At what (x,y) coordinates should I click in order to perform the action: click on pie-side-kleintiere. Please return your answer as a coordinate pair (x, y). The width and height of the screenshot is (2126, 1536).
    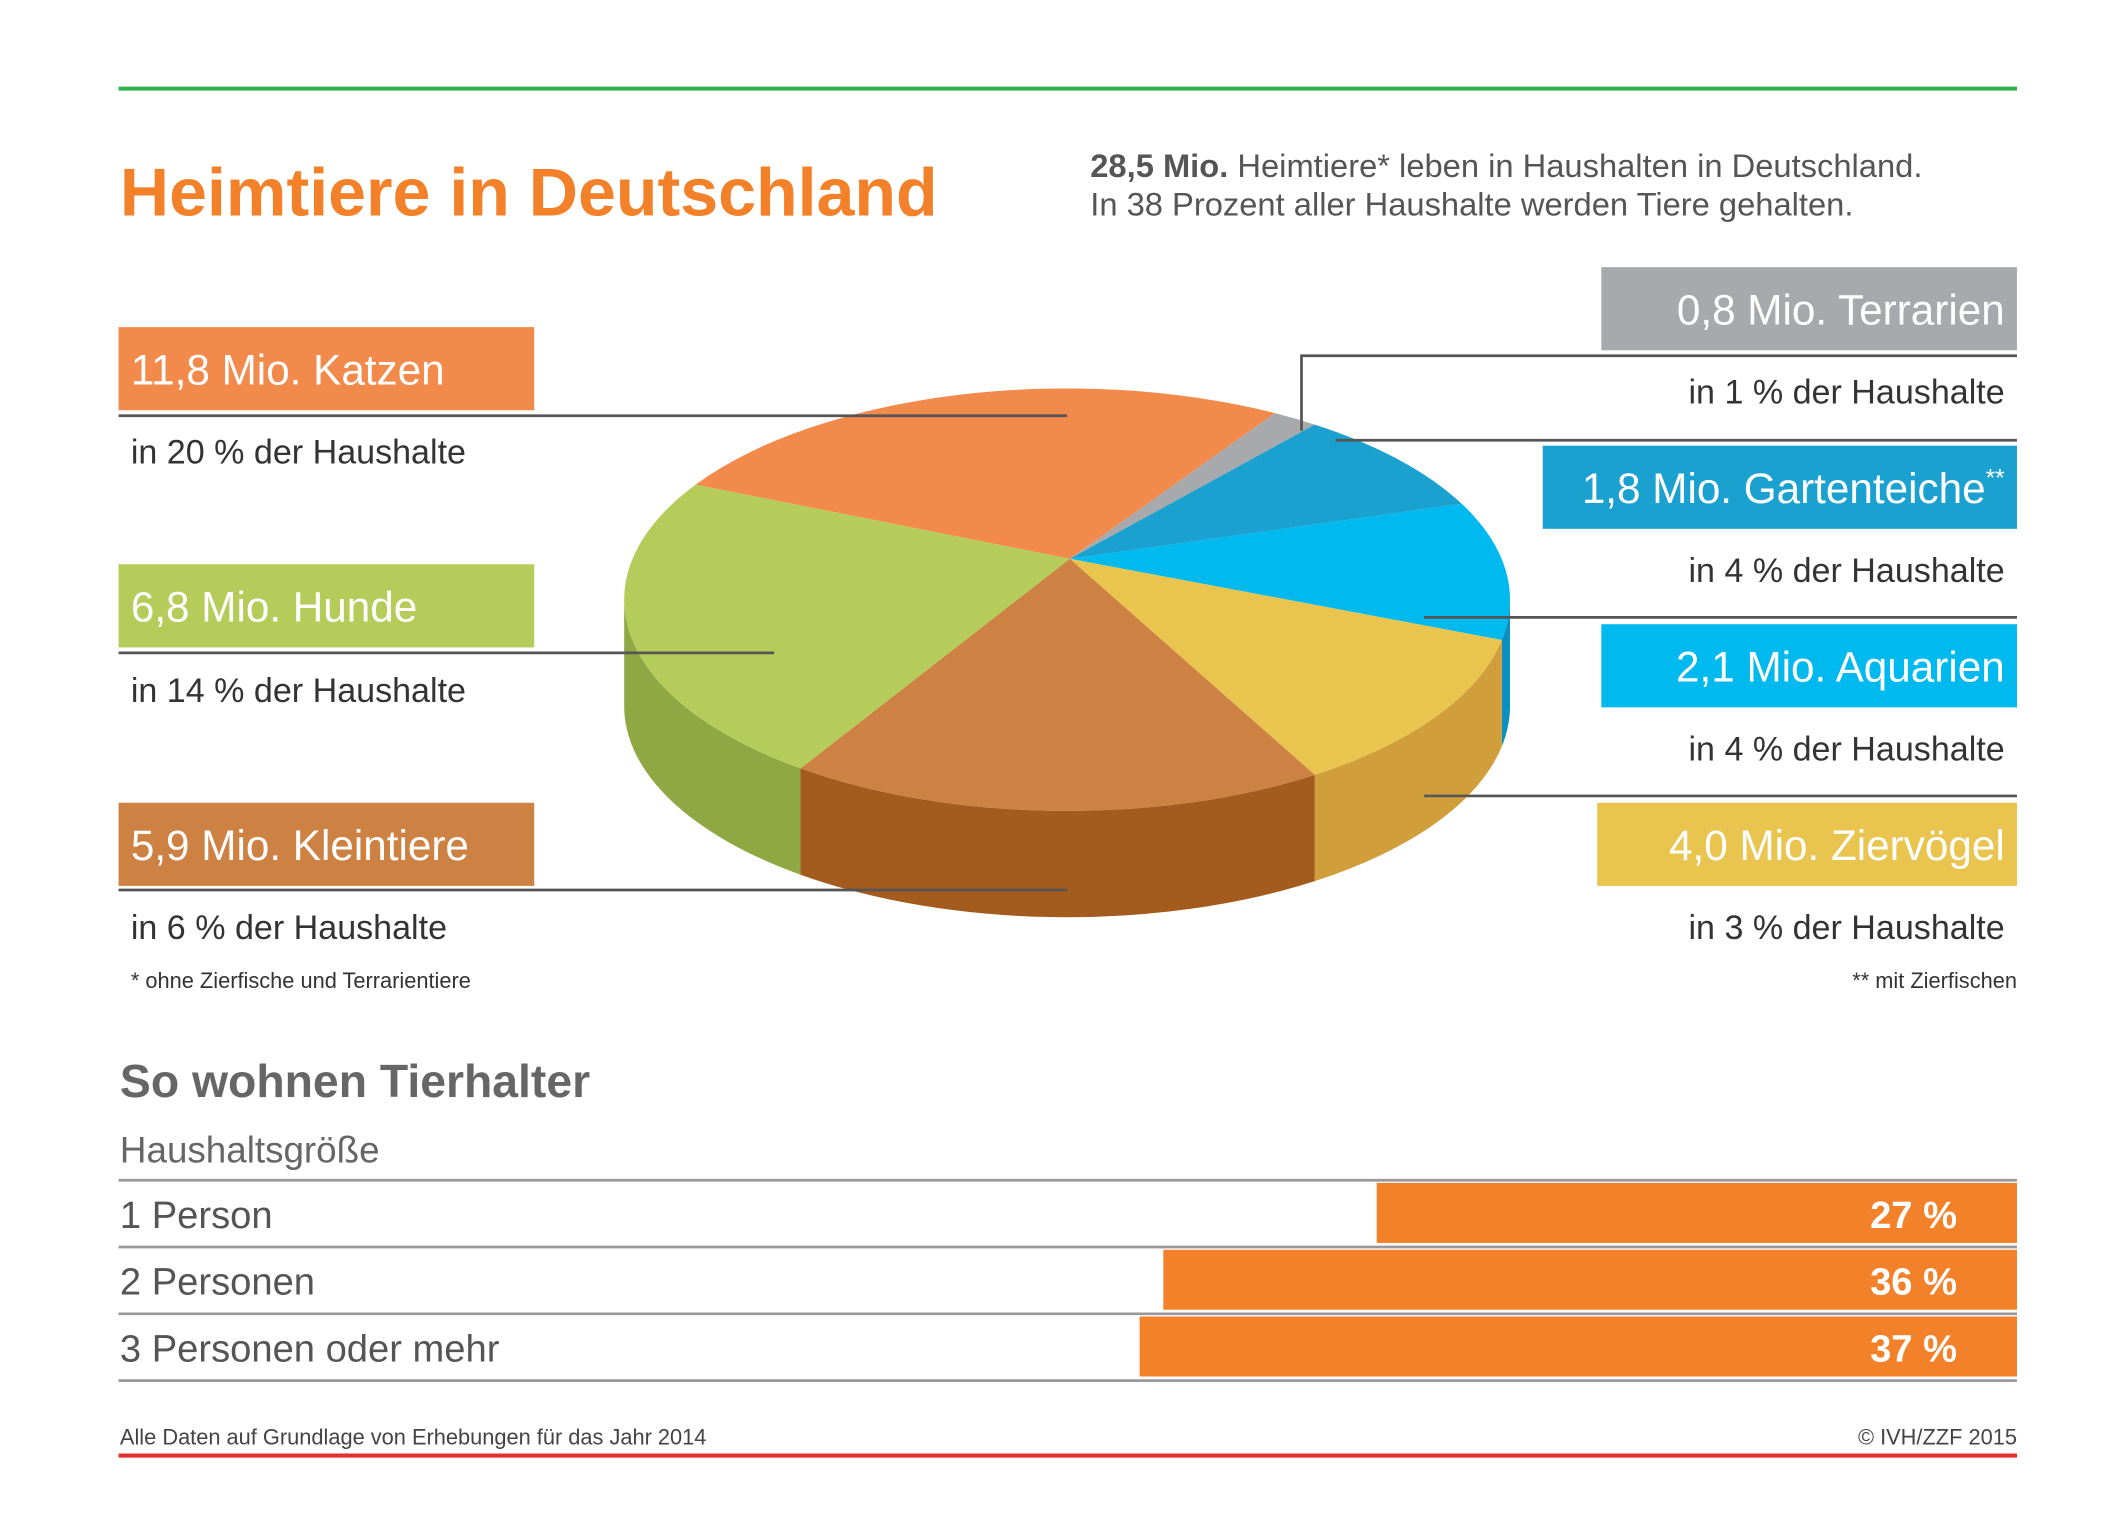
    Looking at the image, I should click on (1057, 843).